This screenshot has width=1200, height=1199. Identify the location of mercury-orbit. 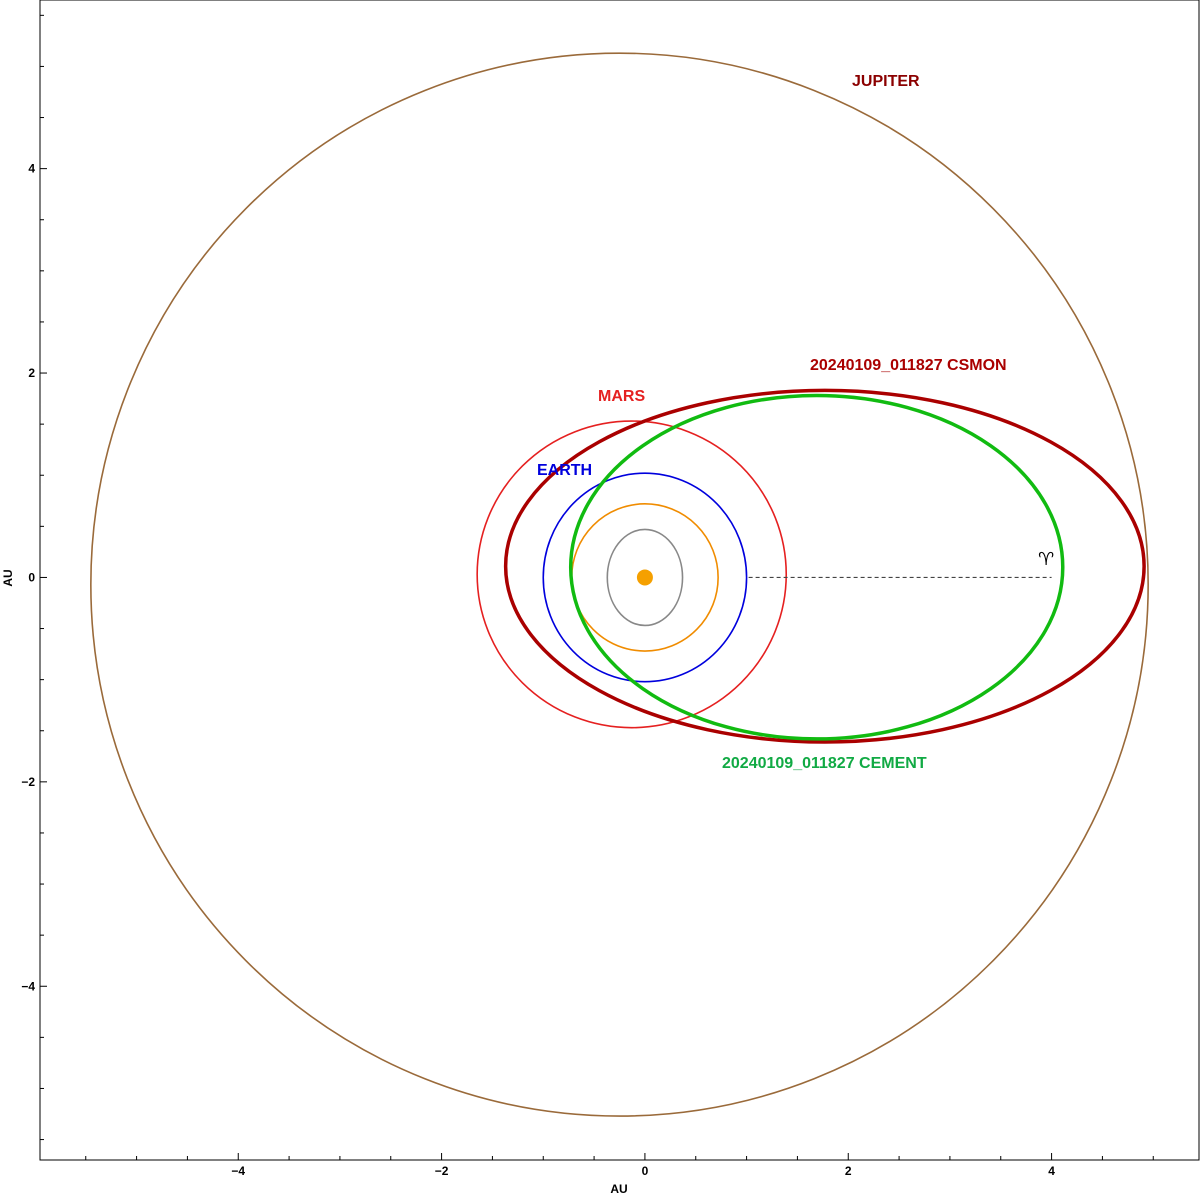
(645, 577).